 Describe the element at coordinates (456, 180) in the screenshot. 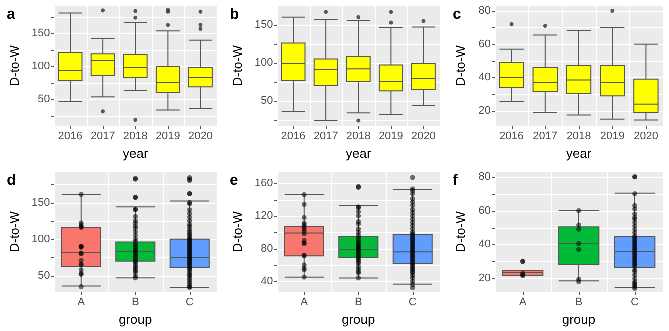

I see `chart-title: f` at that location.